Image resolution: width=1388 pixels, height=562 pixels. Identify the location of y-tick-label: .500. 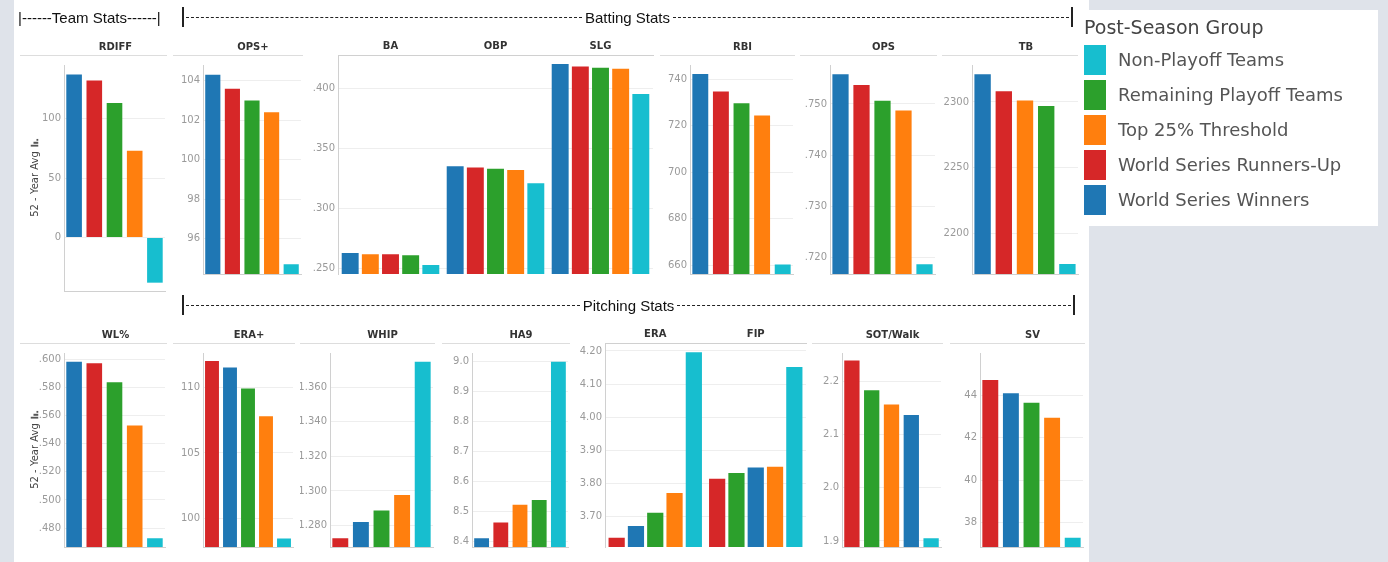
(49, 499).